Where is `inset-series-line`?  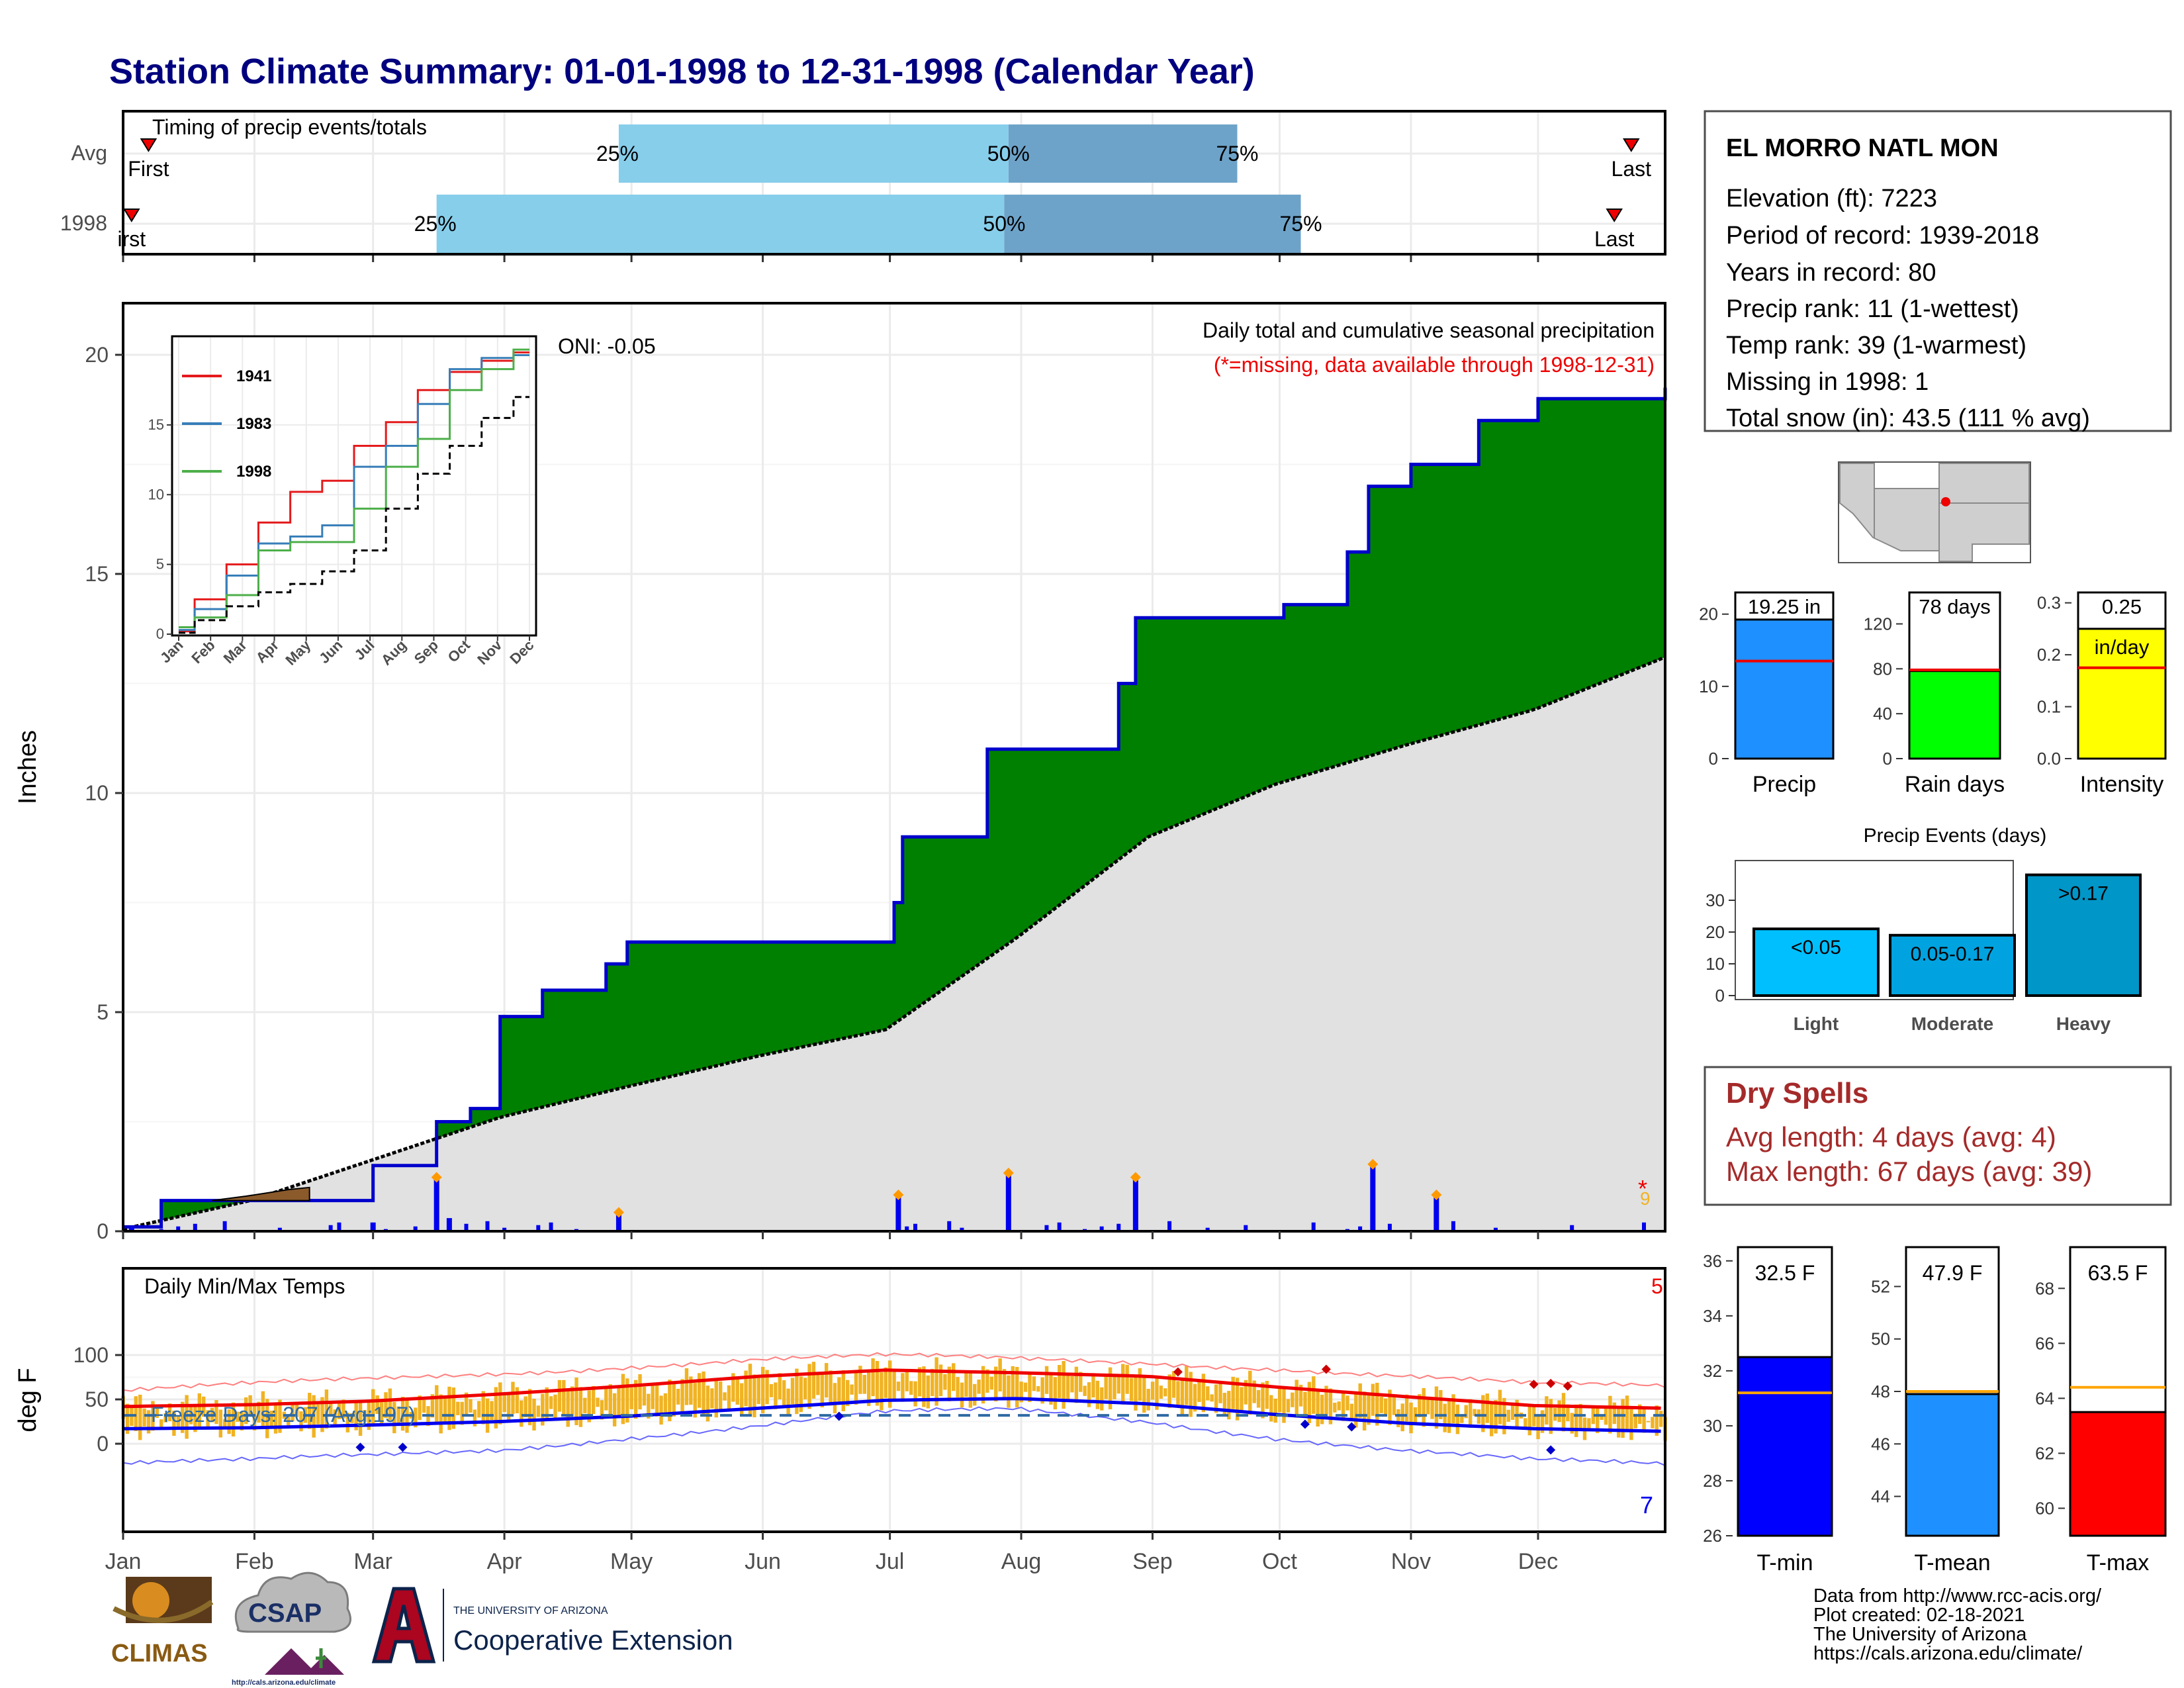
inset-series-line is located at coordinates (354, 488).